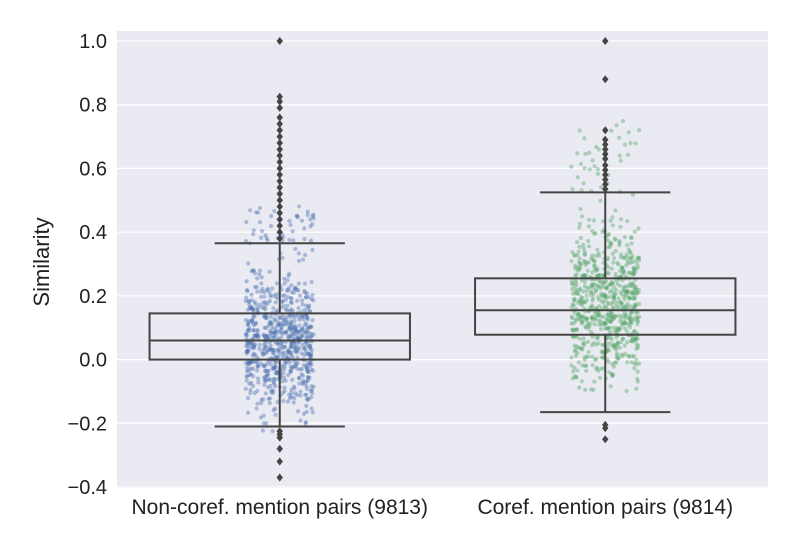 The width and height of the screenshot is (800, 550). I want to click on y-tick-labels: −0.4 −0.2 0.0 0.2 0.4 0.6 0.8 1.0, so click(87, 265).